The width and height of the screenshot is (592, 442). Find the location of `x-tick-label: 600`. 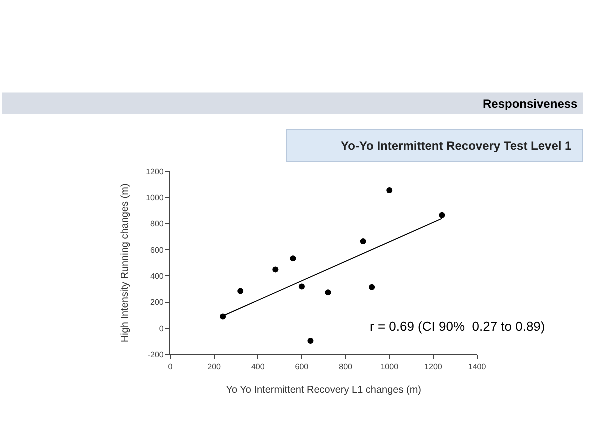

x-tick-label: 600 is located at coordinates (302, 367).